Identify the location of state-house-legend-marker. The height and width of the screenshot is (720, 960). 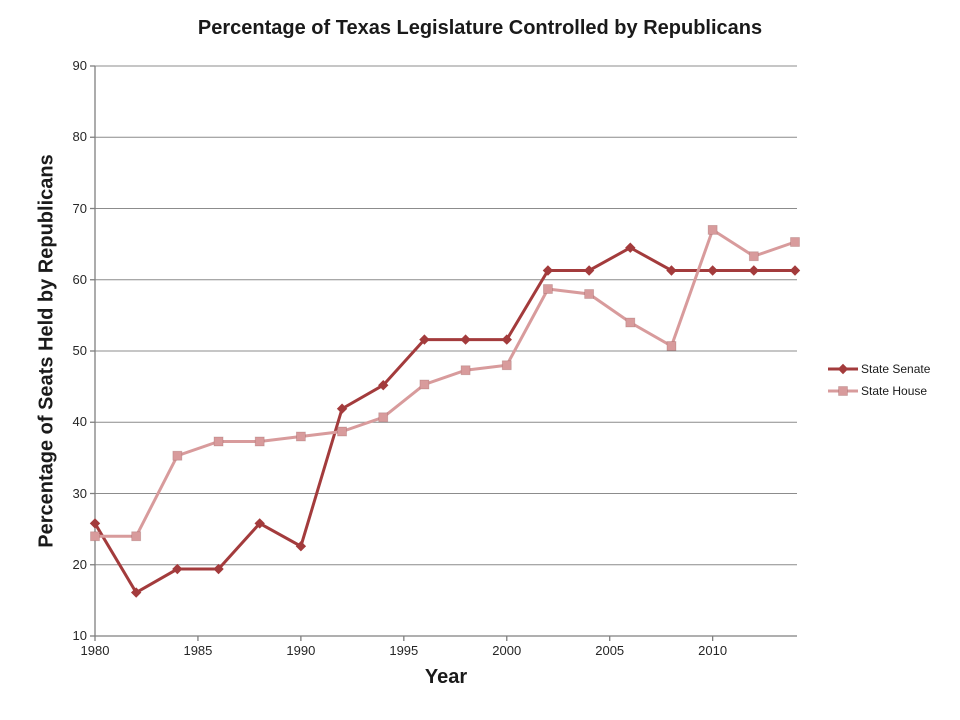
(843, 391).